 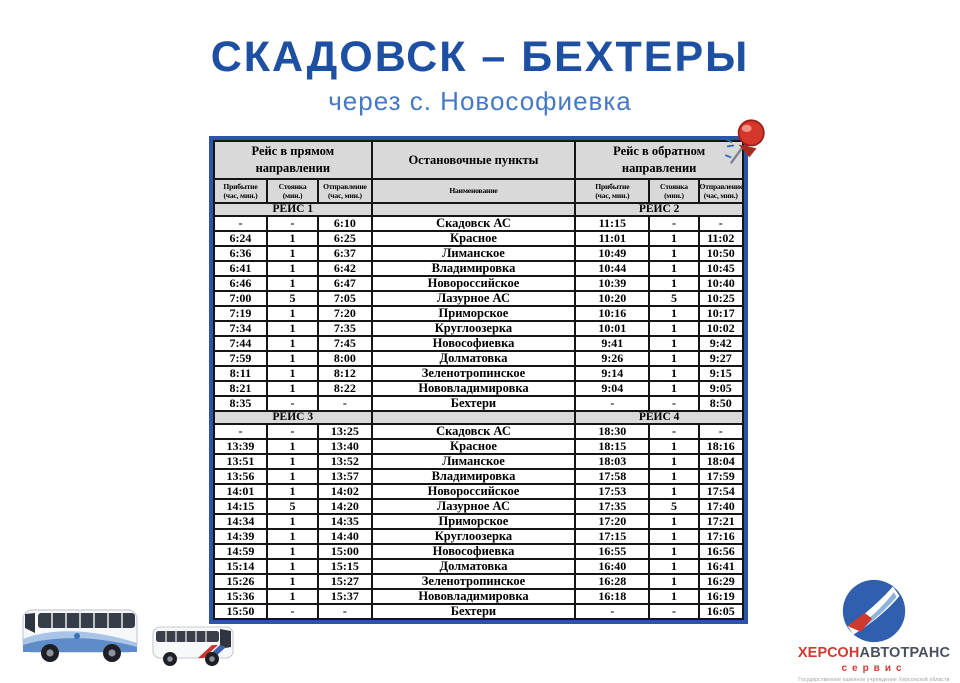 I want to click on timetable-row: 13:39 1 13:40 Красное 18:15 1 18:16, so click(x=479, y=446).